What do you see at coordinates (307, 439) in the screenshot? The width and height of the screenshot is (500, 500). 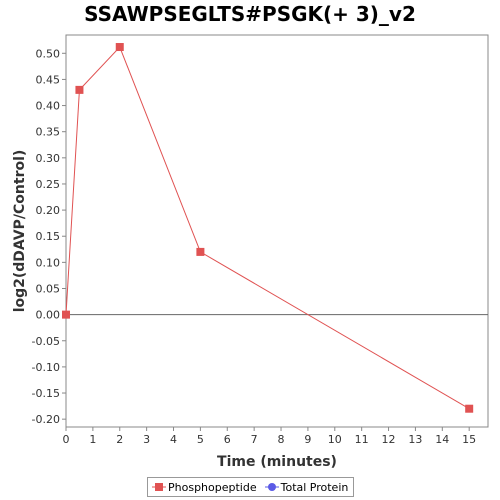 I see `x-tick-label: 9` at bounding box center [307, 439].